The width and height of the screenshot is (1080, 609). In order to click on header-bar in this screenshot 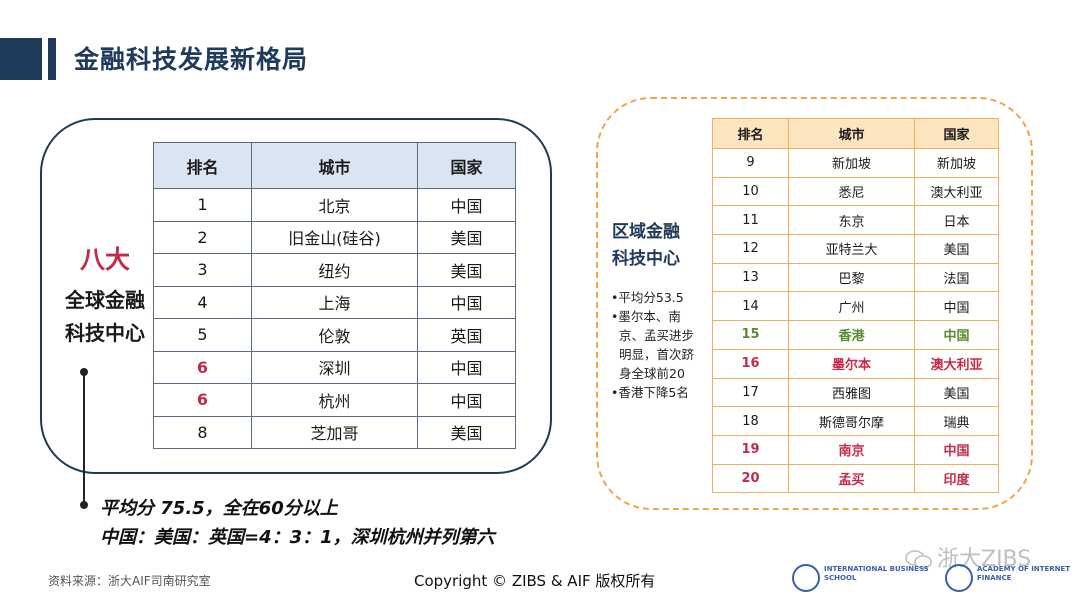, I will do `click(21, 59)`.